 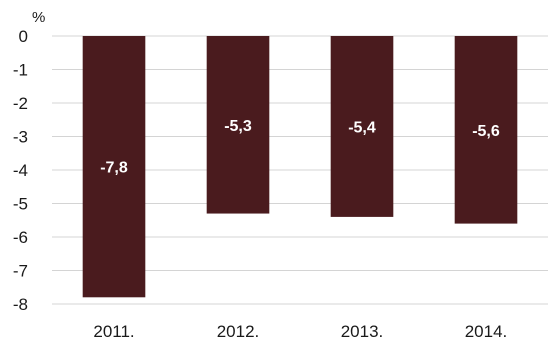 What do you see at coordinates (20, 103) in the screenshot?
I see `y-tick-label: -2` at bounding box center [20, 103].